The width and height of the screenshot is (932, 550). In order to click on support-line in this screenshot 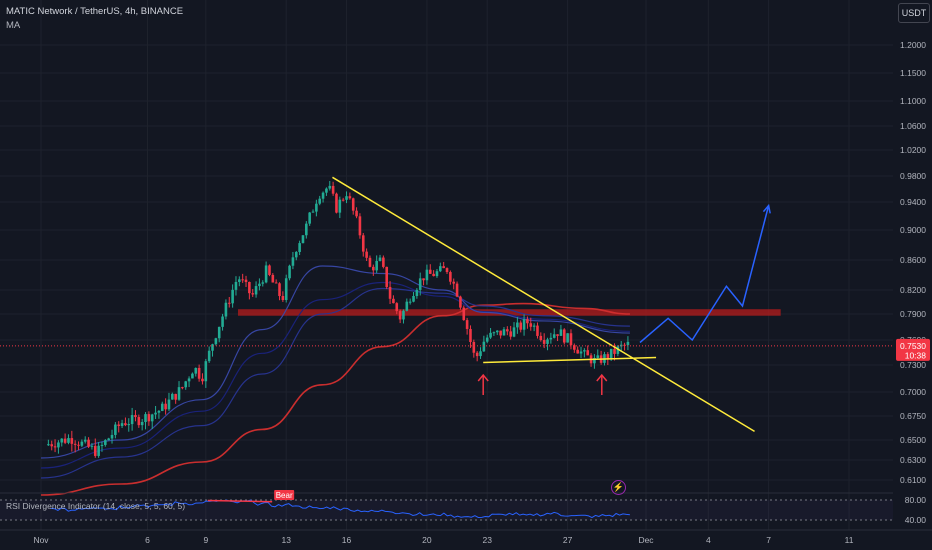, I will do `click(570, 360)`.